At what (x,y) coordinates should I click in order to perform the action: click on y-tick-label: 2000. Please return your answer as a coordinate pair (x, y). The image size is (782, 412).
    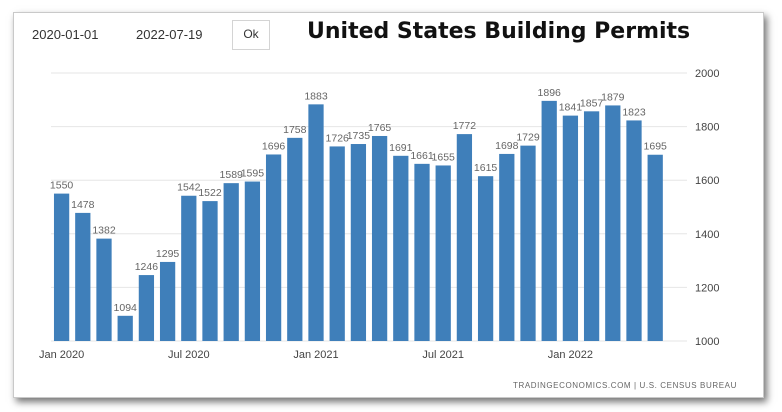
    Looking at the image, I should click on (707, 74).